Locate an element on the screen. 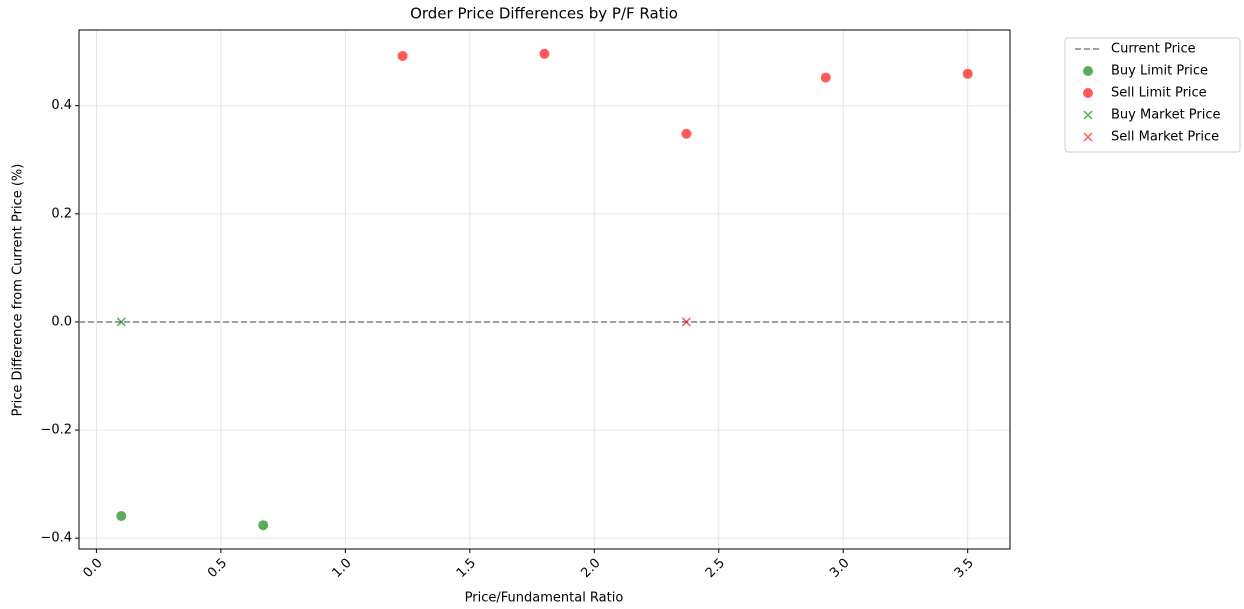  legend-label: Sell Limit Price is located at coordinates (1159, 93).